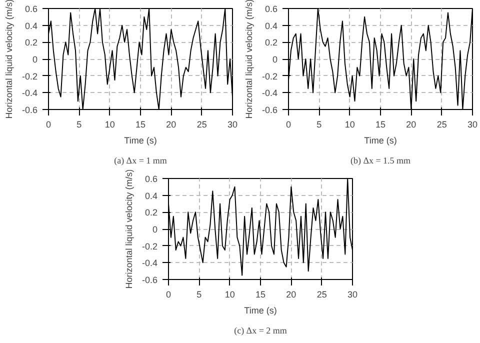 The width and height of the screenshot is (480, 343). I want to click on text: (a) Δx = 1 mm, so click(140, 161).